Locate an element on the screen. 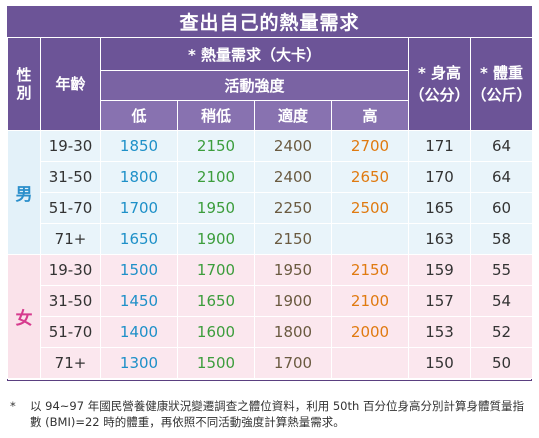 The image size is (539, 438). header-sex: 性別 is located at coordinates (24, 84).